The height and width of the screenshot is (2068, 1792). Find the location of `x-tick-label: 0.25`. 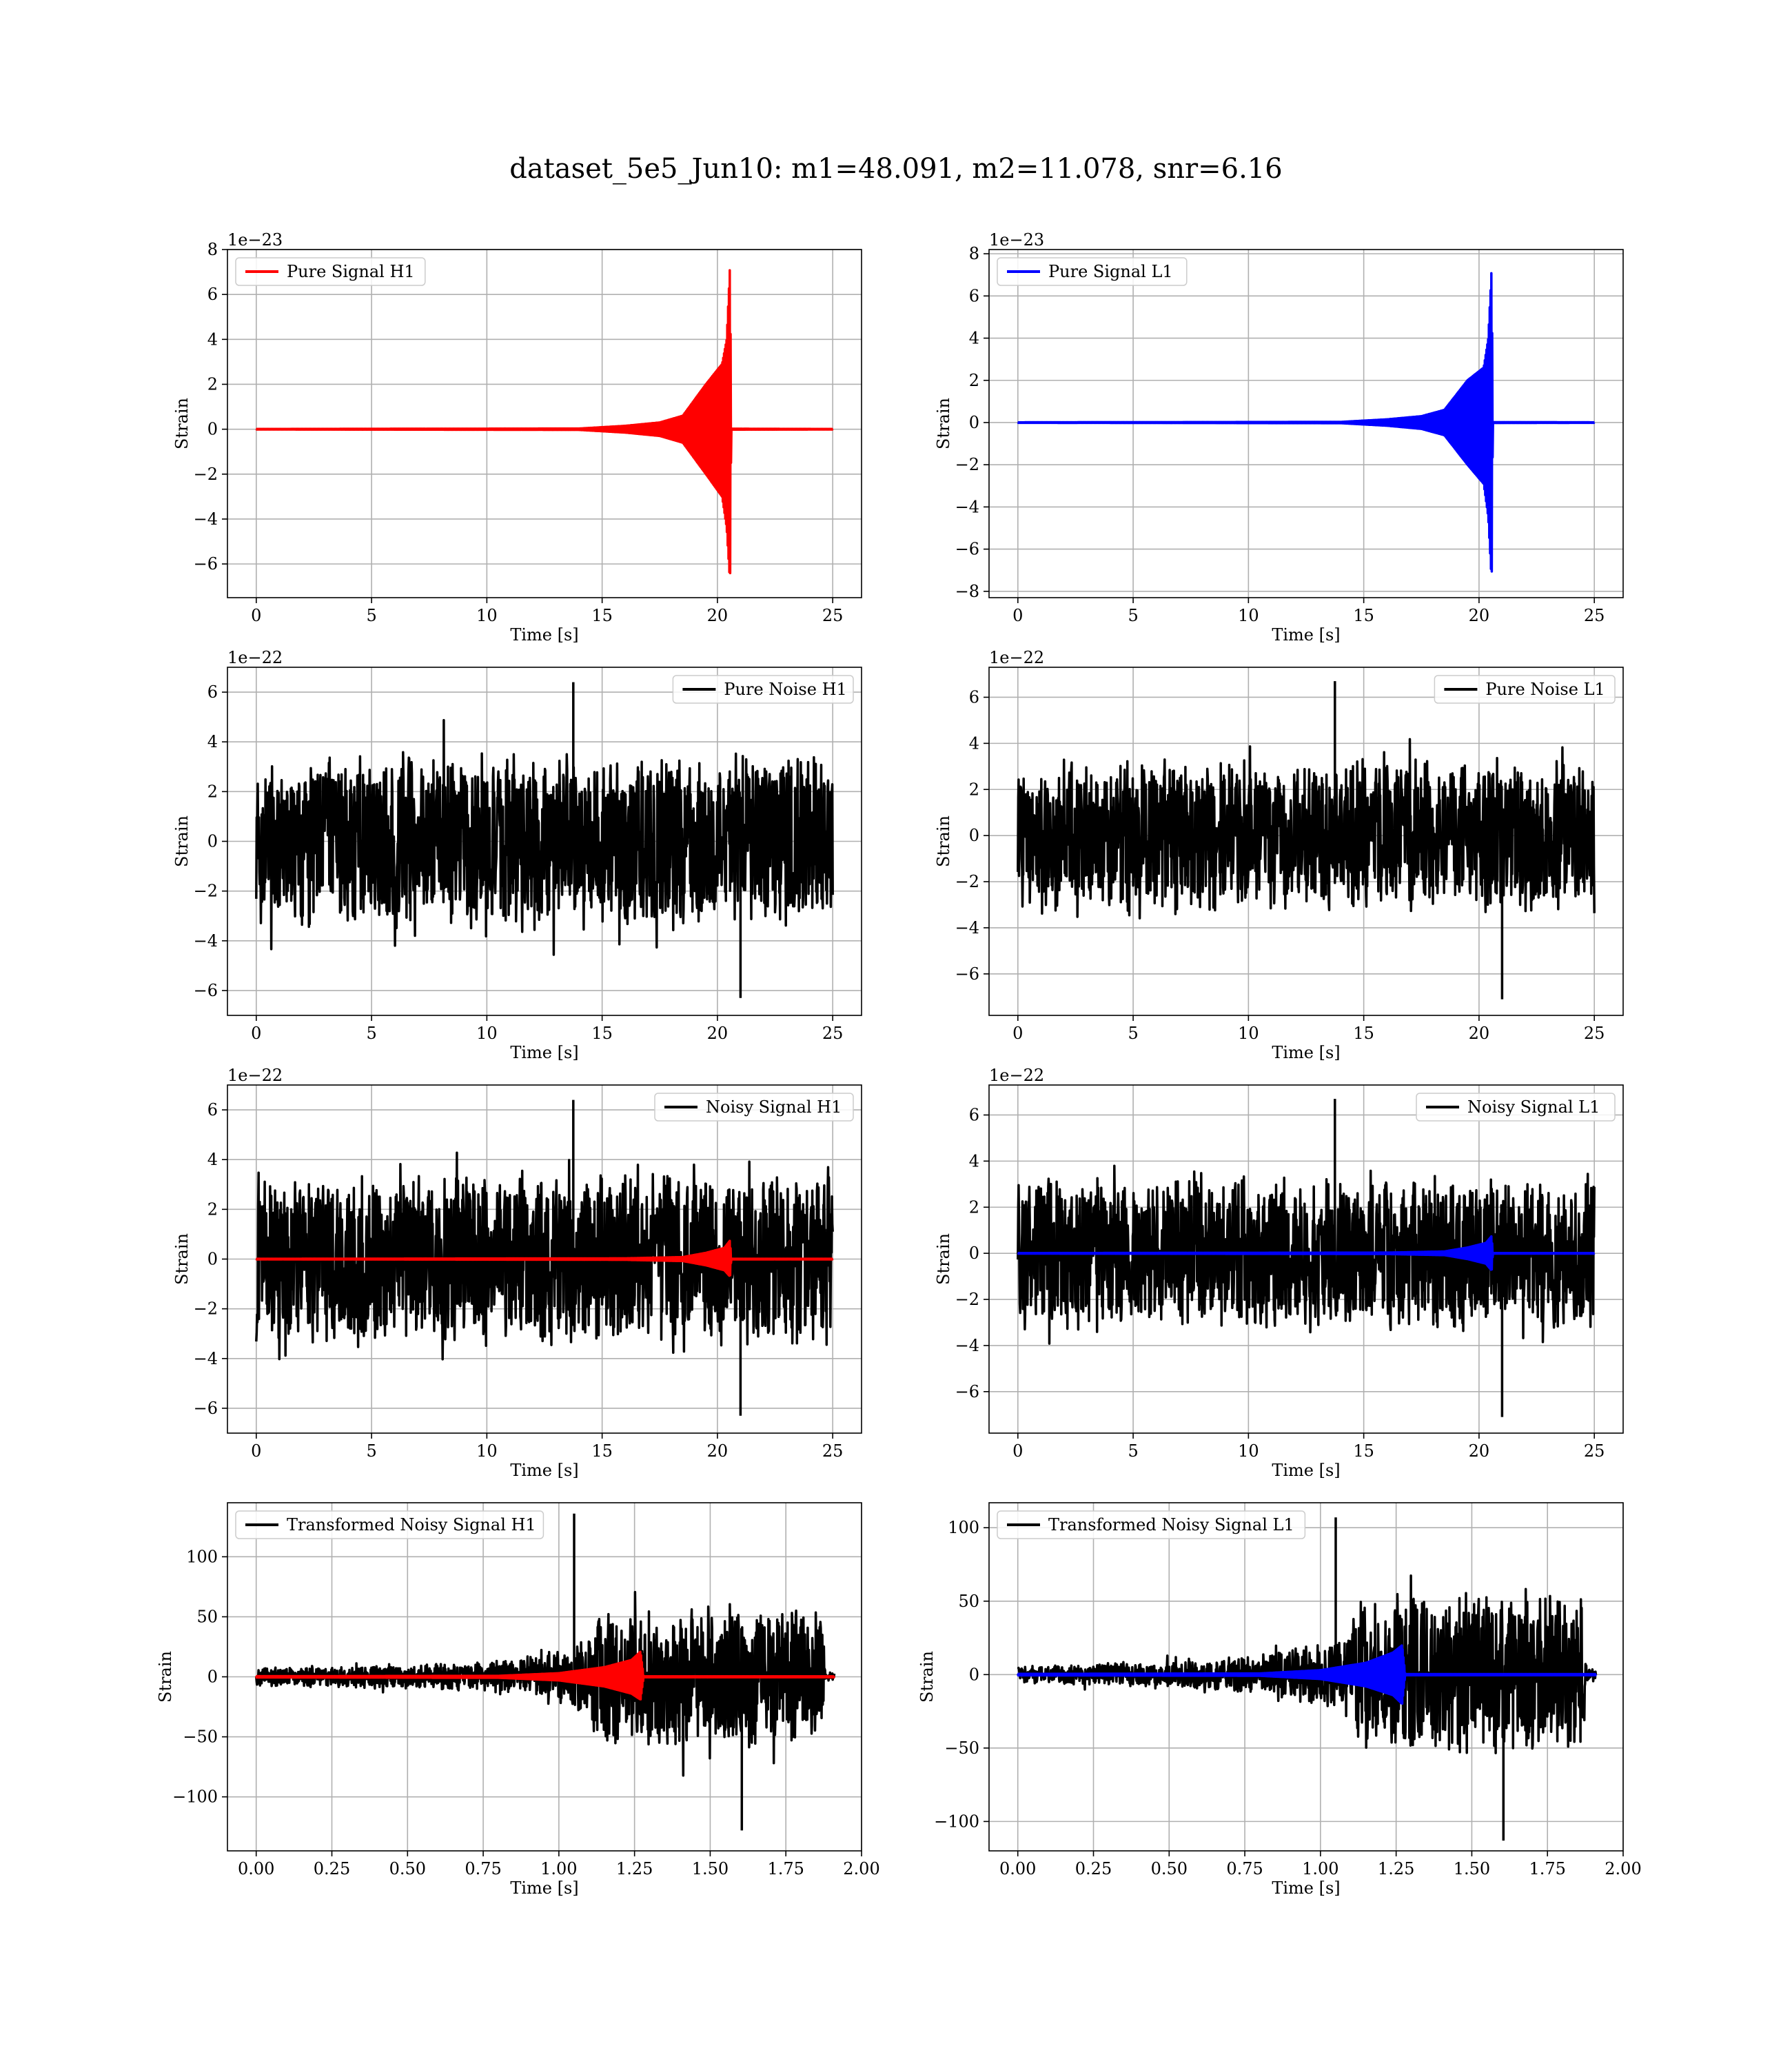

x-tick-label: 0.25 is located at coordinates (1093, 1868).